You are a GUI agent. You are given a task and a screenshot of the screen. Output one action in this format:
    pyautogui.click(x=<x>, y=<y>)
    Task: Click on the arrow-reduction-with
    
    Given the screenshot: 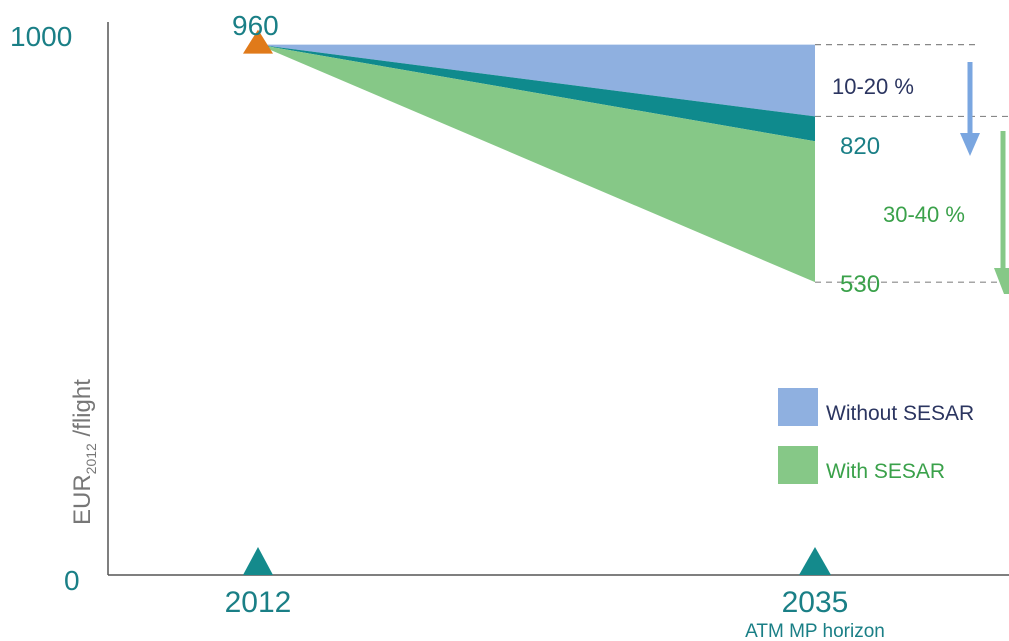 What is the action you would take?
    pyautogui.click(x=1001, y=212)
    